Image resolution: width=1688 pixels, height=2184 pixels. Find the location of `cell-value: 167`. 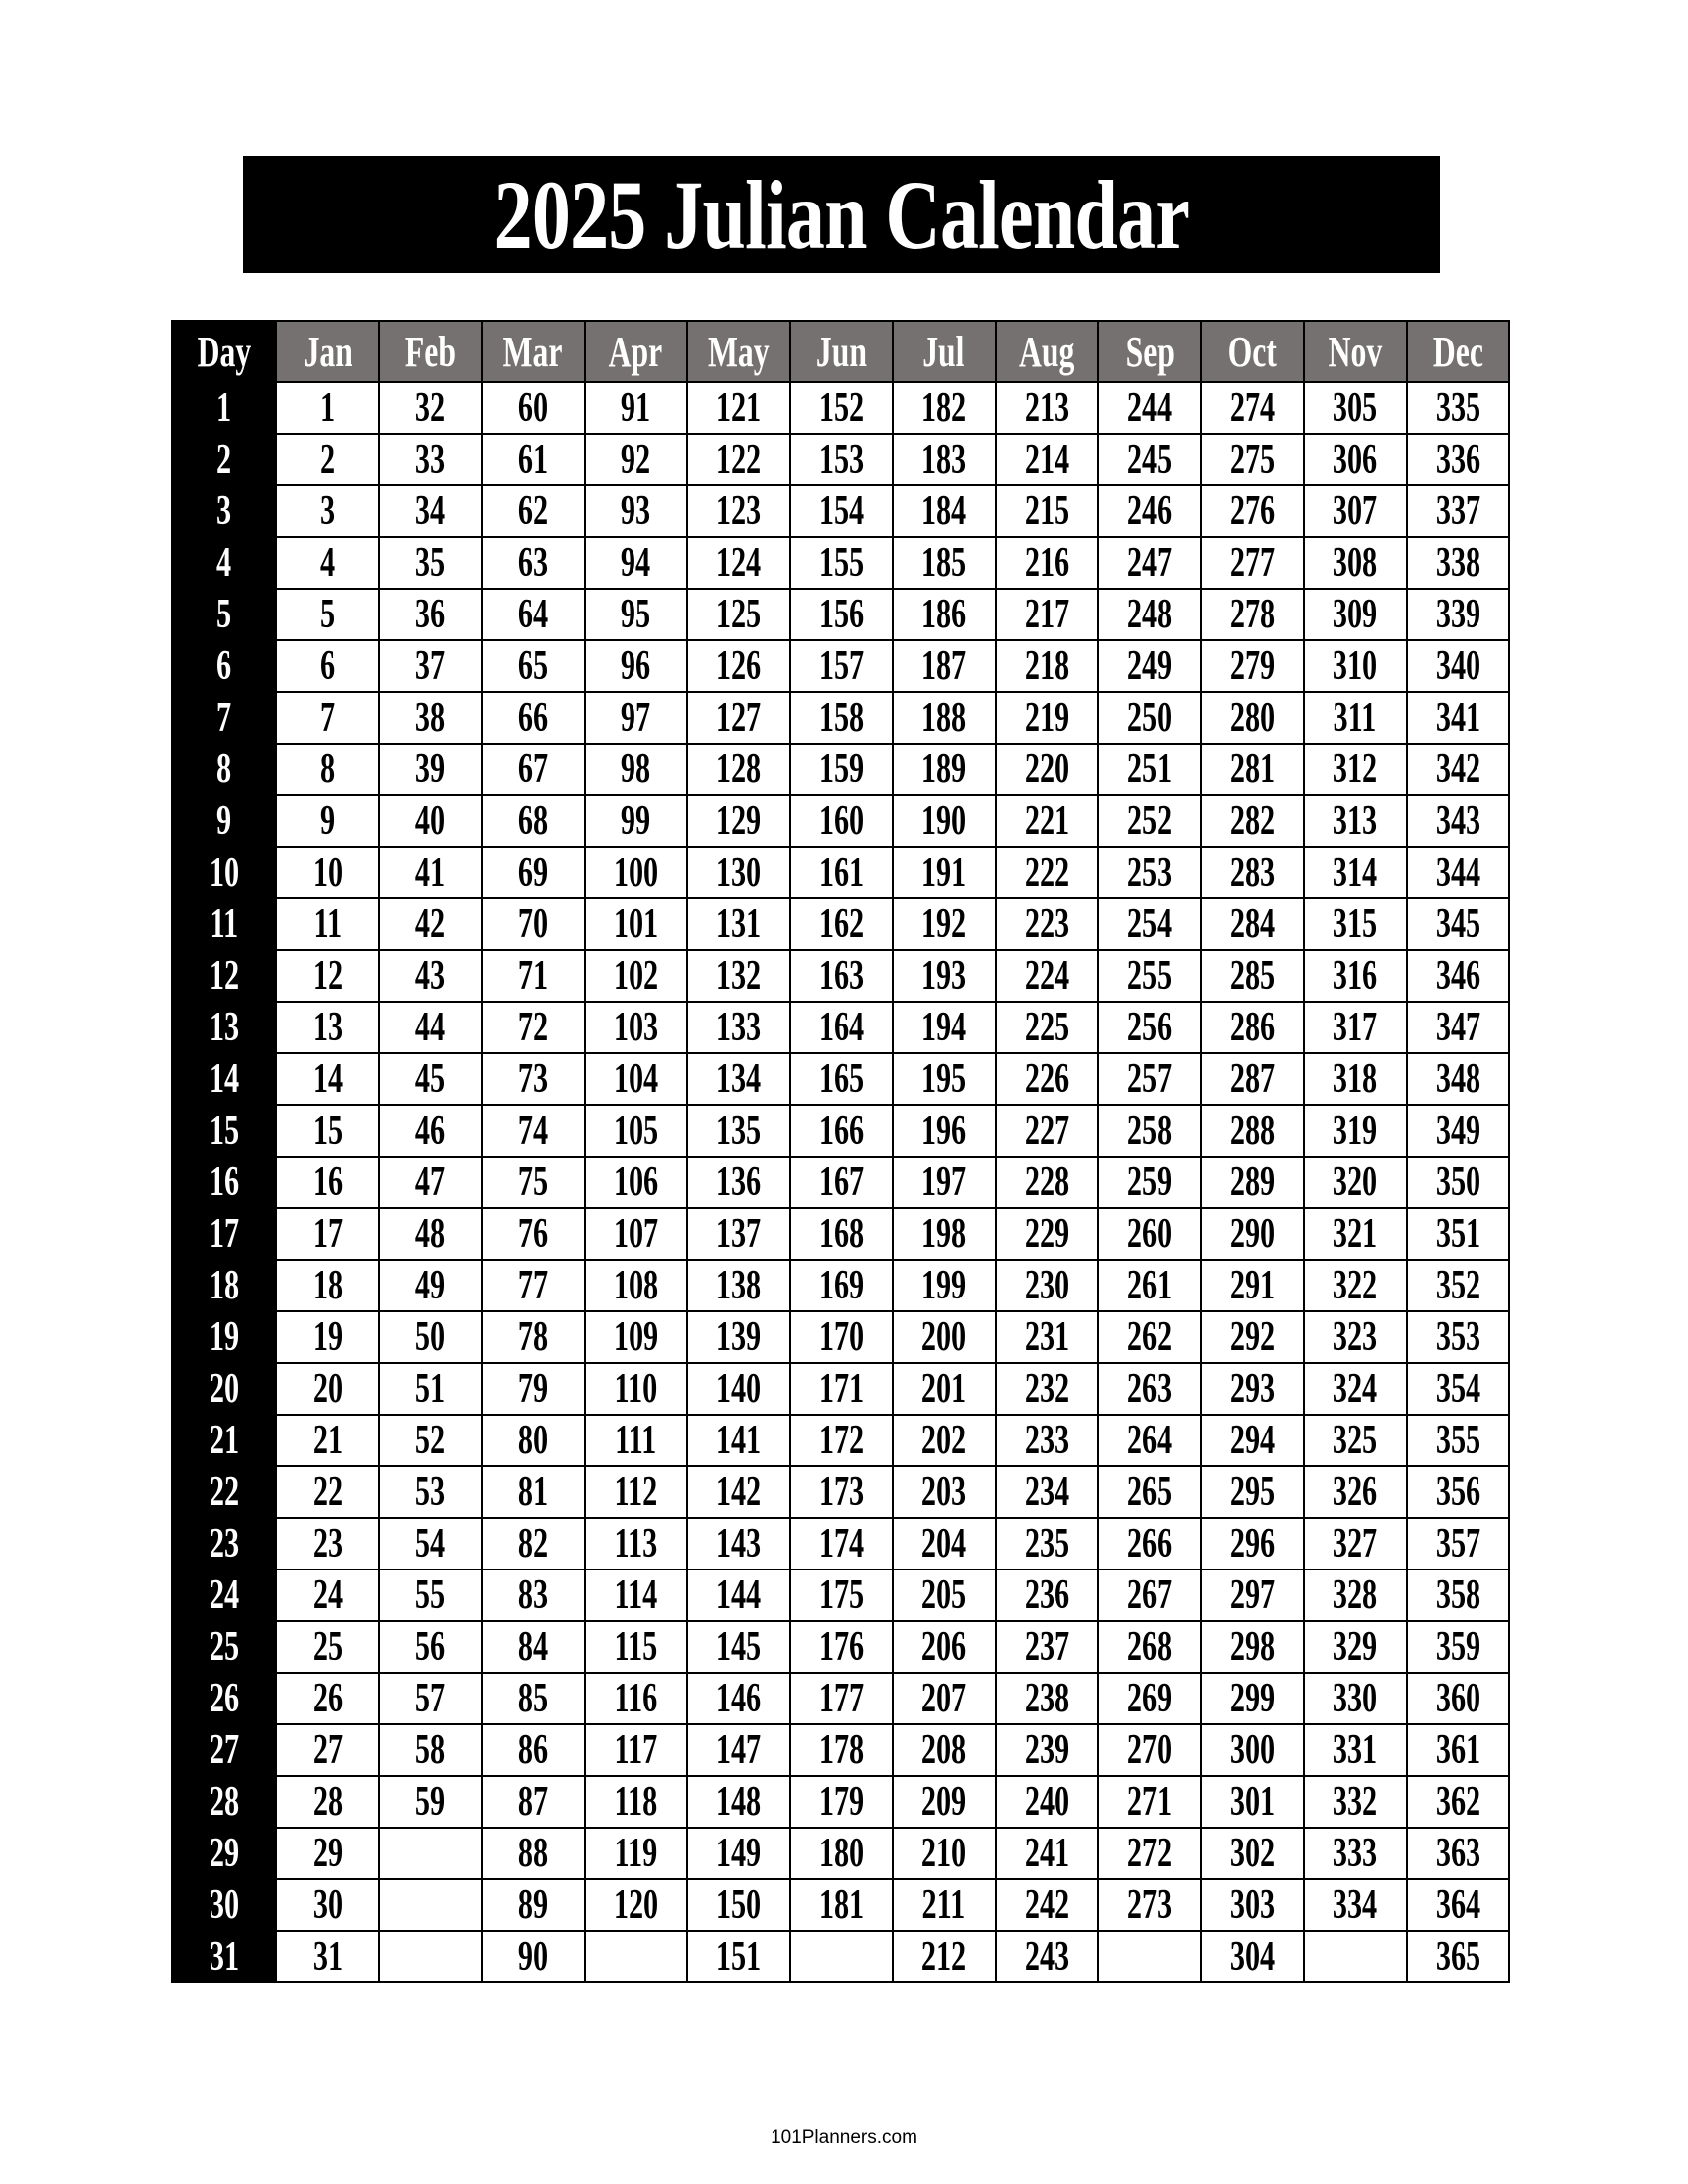

cell-value: 167 is located at coordinates (841, 1182).